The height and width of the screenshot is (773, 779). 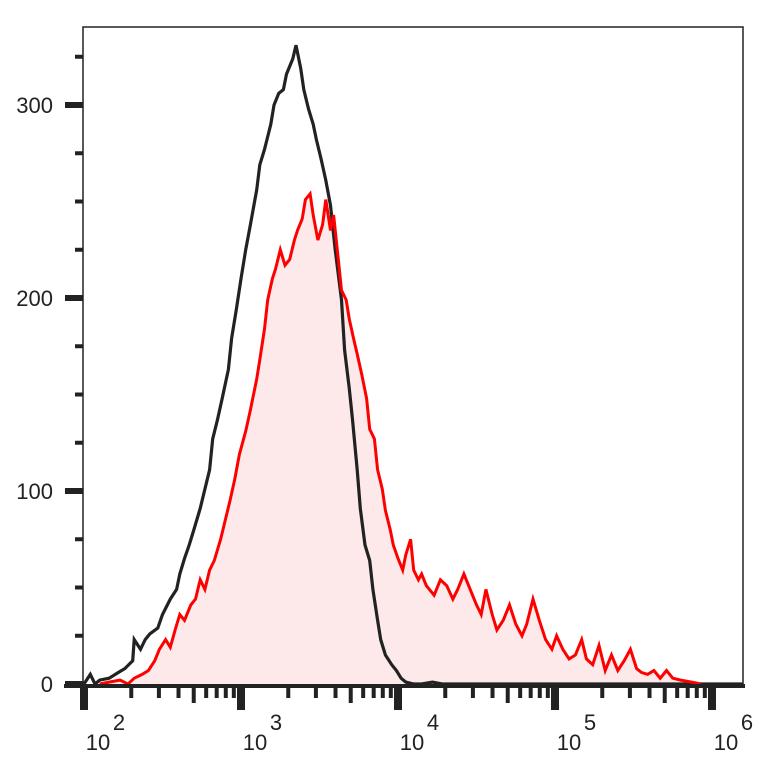 What do you see at coordinates (34, 105) in the screenshot?
I see `y-tick-label: 300` at bounding box center [34, 105].